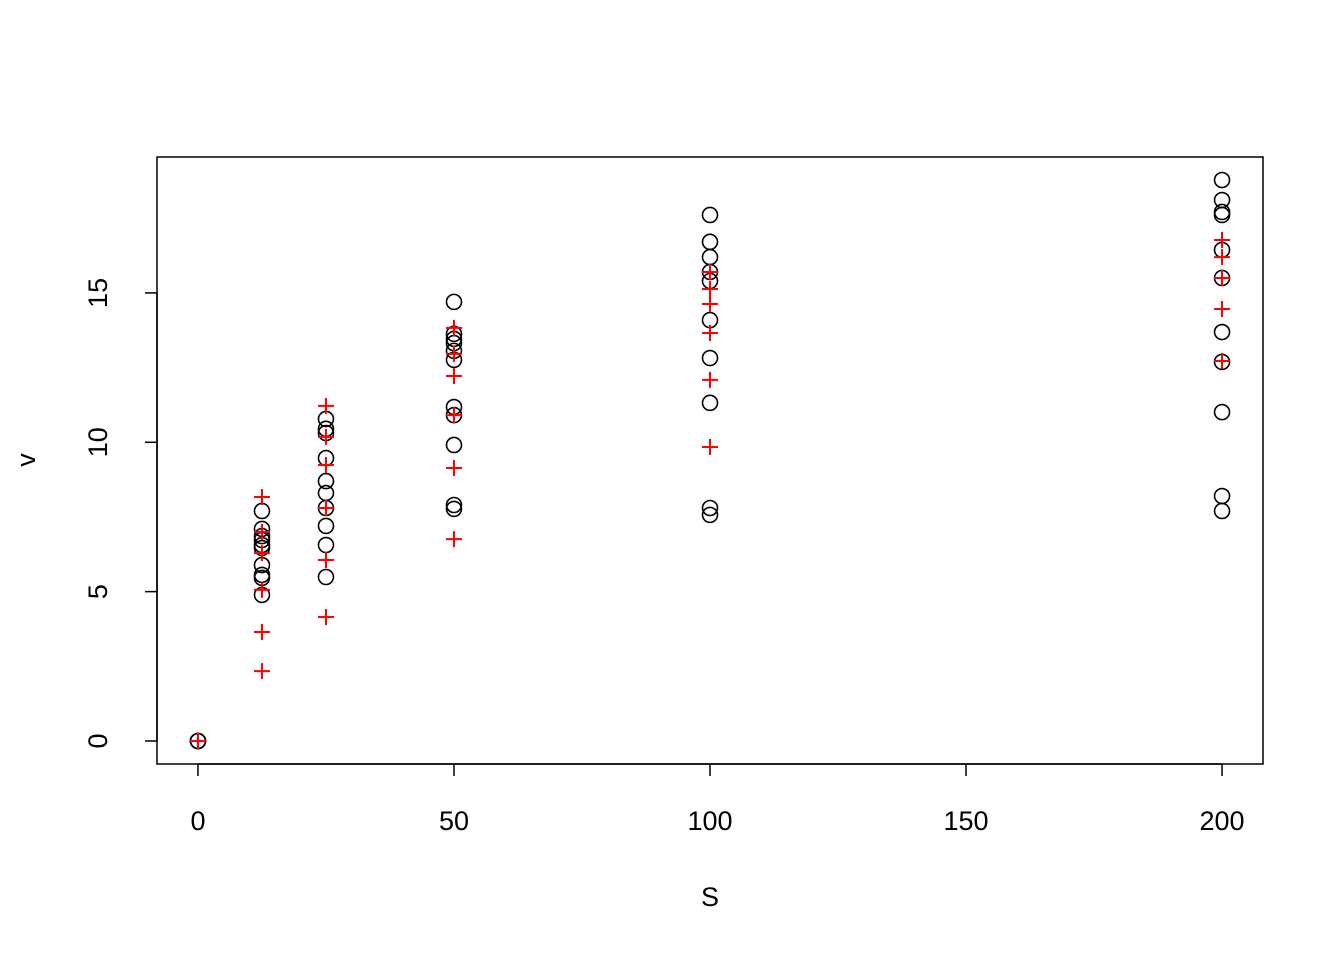 The height and width of the screenshot is (960, 1344). I want to click on y-tick-label: 15, so click(98, 293).